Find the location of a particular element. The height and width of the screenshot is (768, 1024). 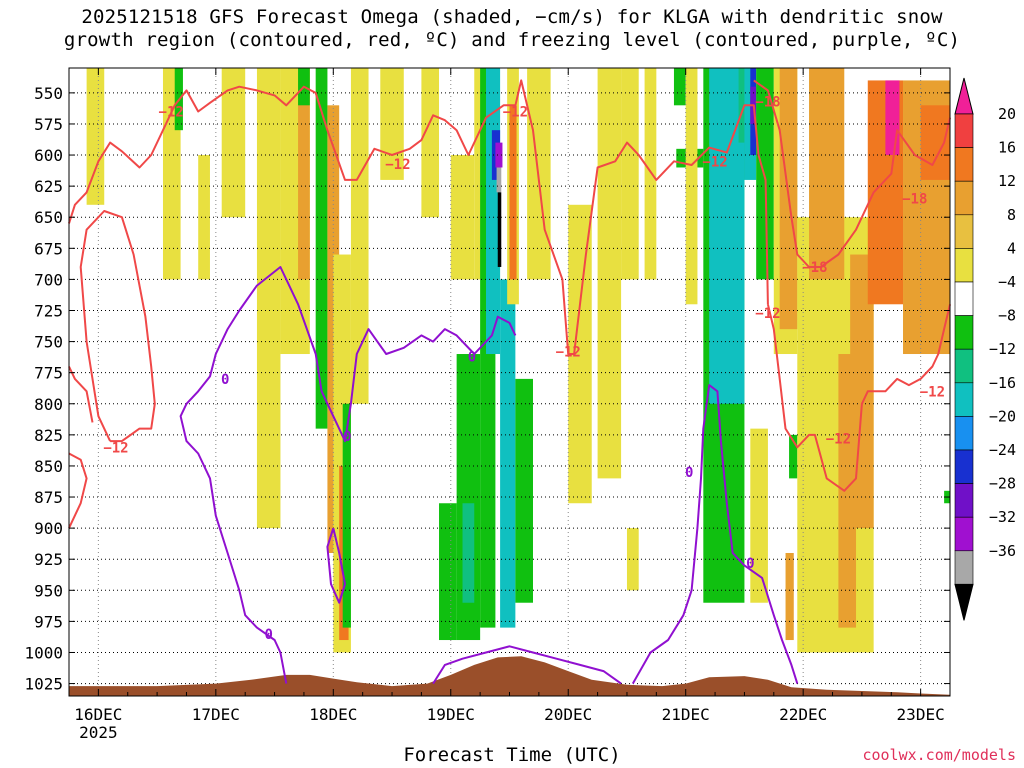

colorbar-label: 12 is located at coordinates (1007, 181).